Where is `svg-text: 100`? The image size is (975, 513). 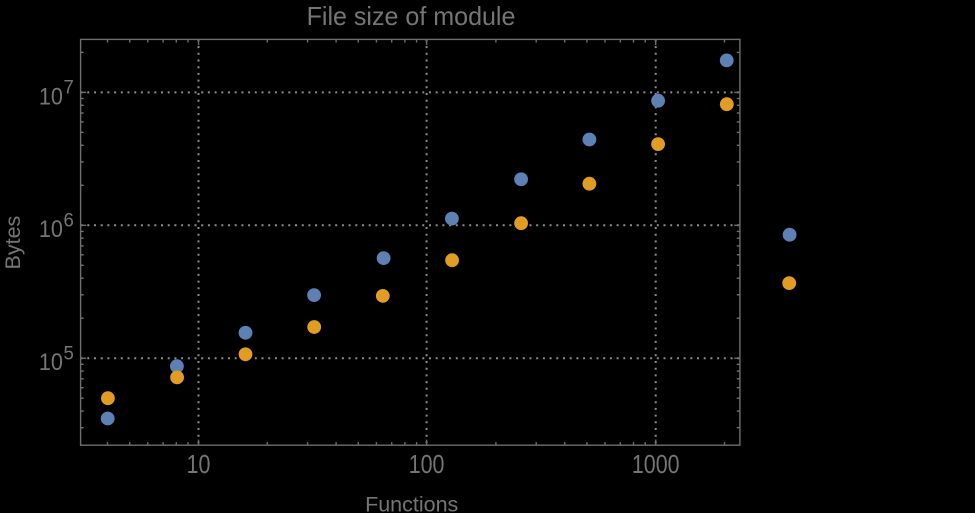 svg-text: 100 is located at coordinates (427, 465).